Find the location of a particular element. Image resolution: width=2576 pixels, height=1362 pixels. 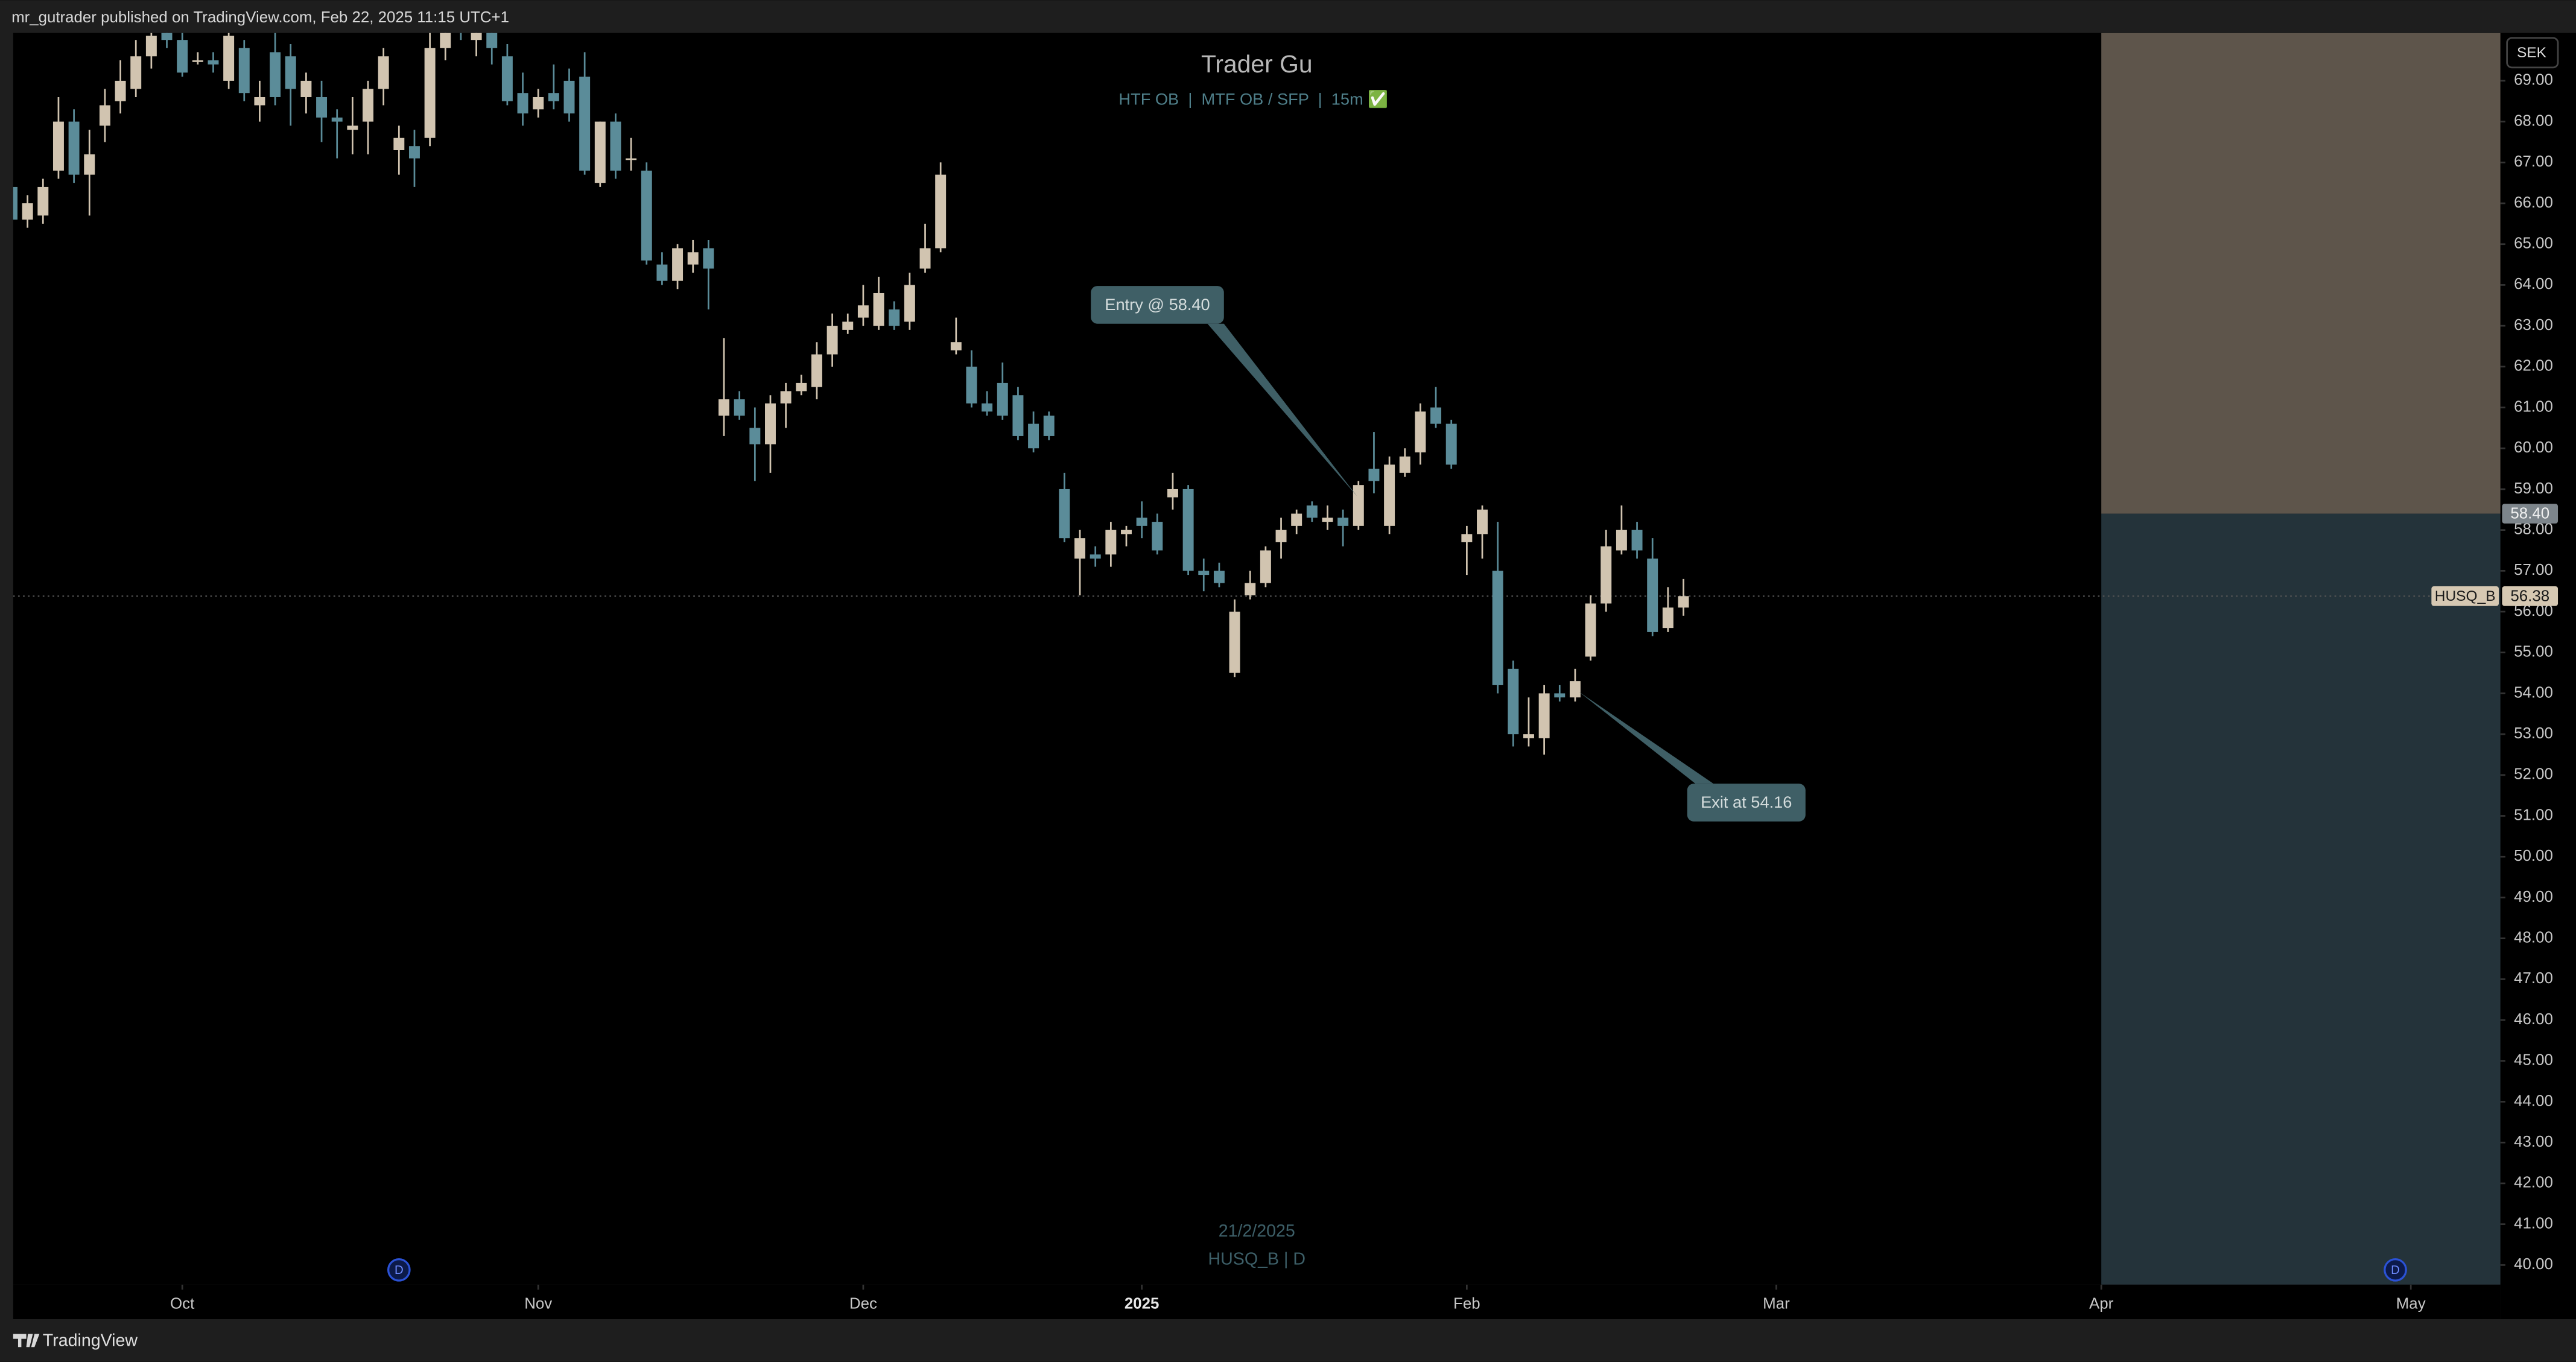

y-tick-label: 66.00 is located at coordinates (2533, 202).